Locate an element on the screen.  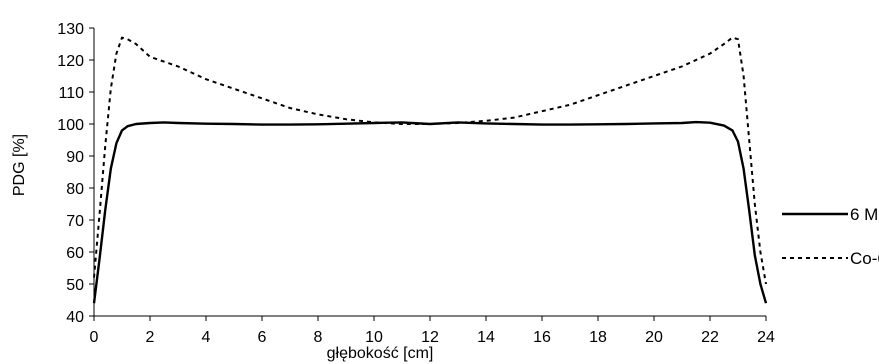
y-tick-label: 100 is located at coordinates (70, 125).